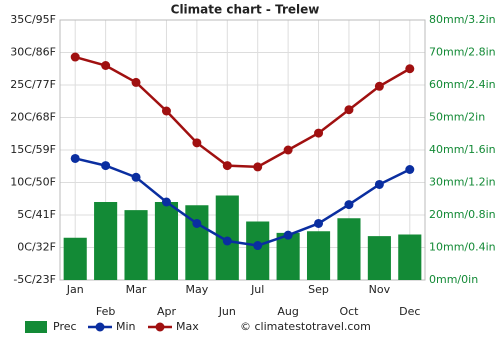 The image size is (500, 350). What do you see at coordinates (33, 117) in the screenshot?
I see `y-tick-label: 20C/68F` at bounding box center [33, 117].